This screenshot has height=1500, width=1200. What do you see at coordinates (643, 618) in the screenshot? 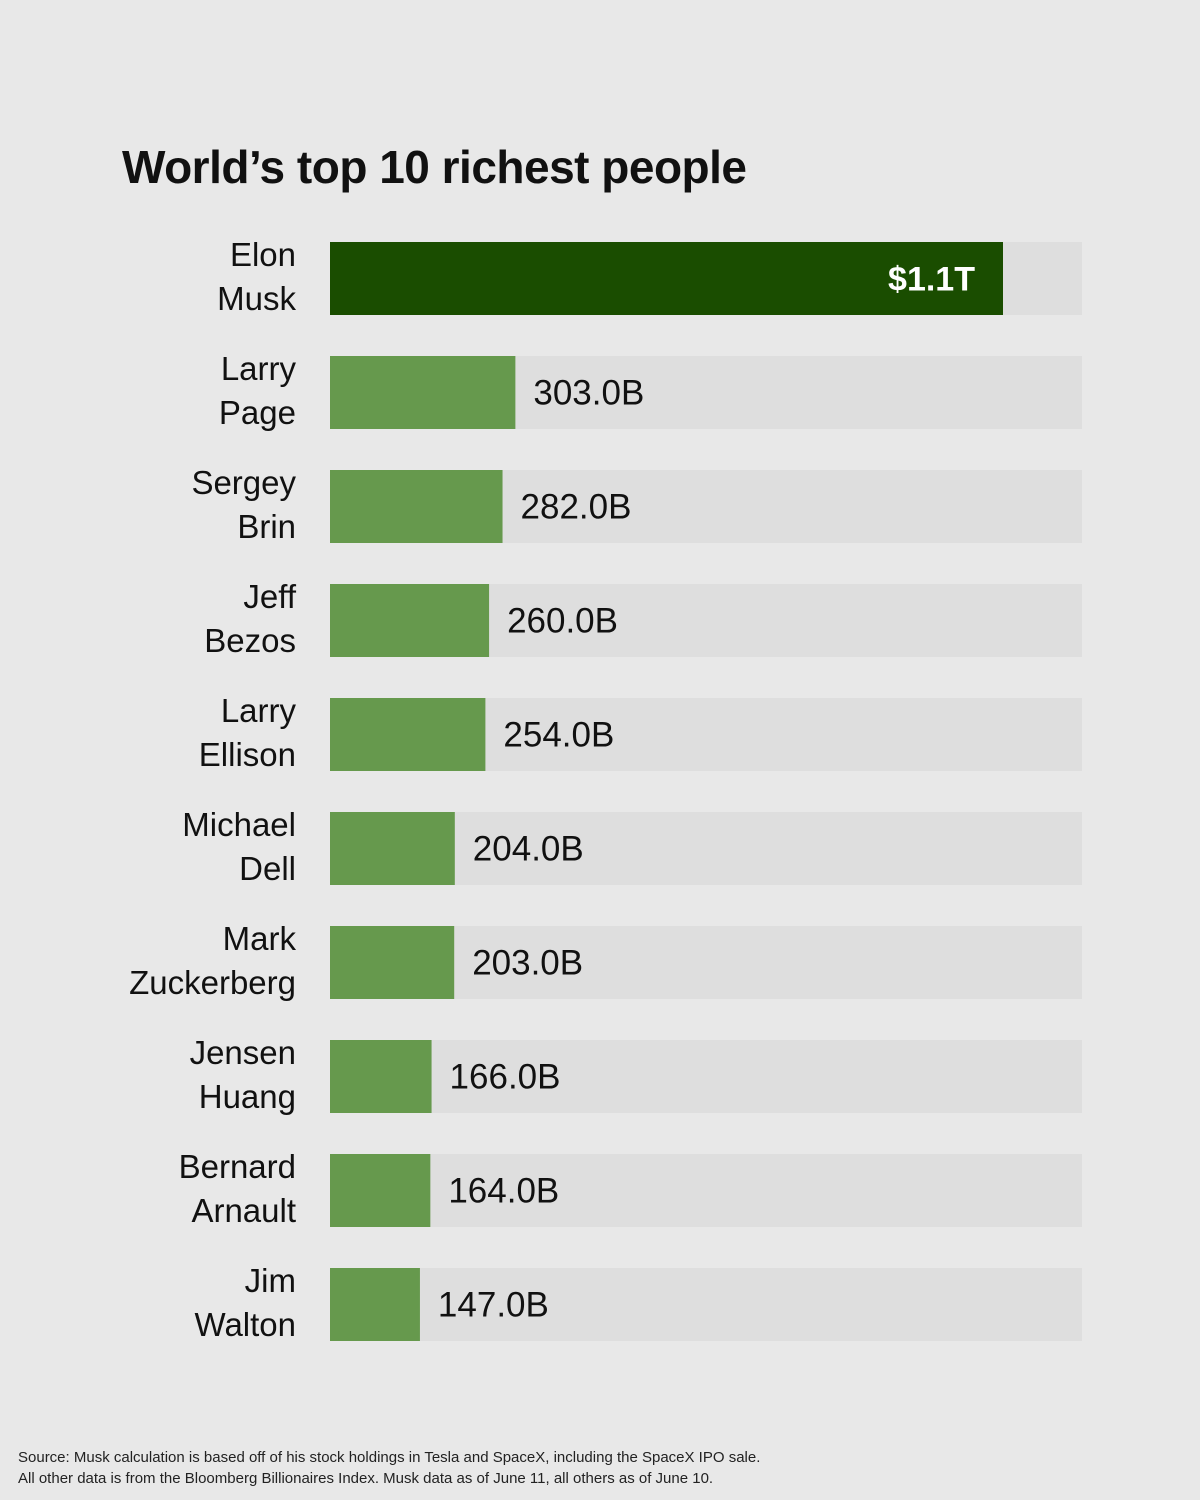
I see `bar-row: Jeff Bezos 260.0B` at bounding box center [643, 618].